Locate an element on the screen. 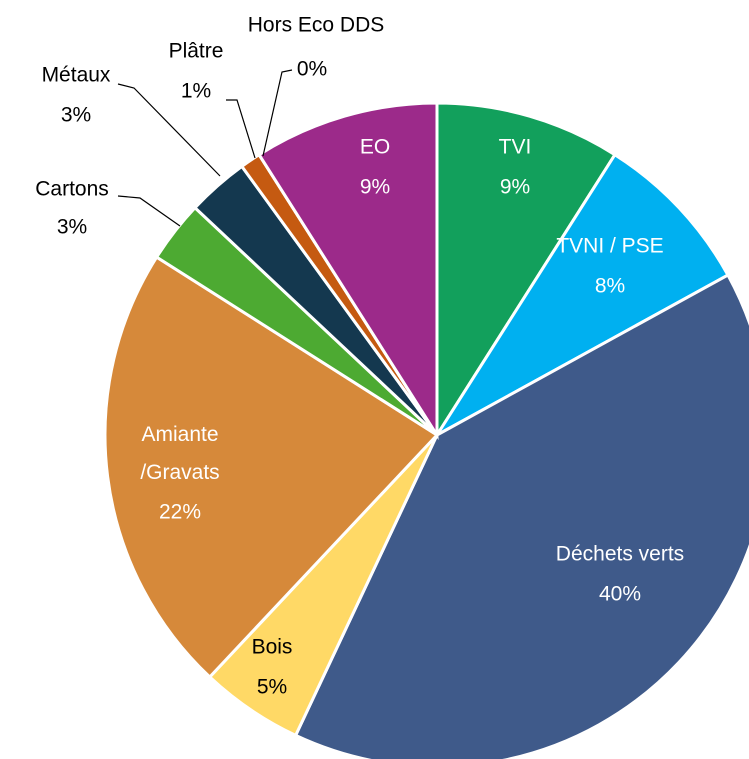  slice-value-label: 22% is located at coordinates (180, 512).